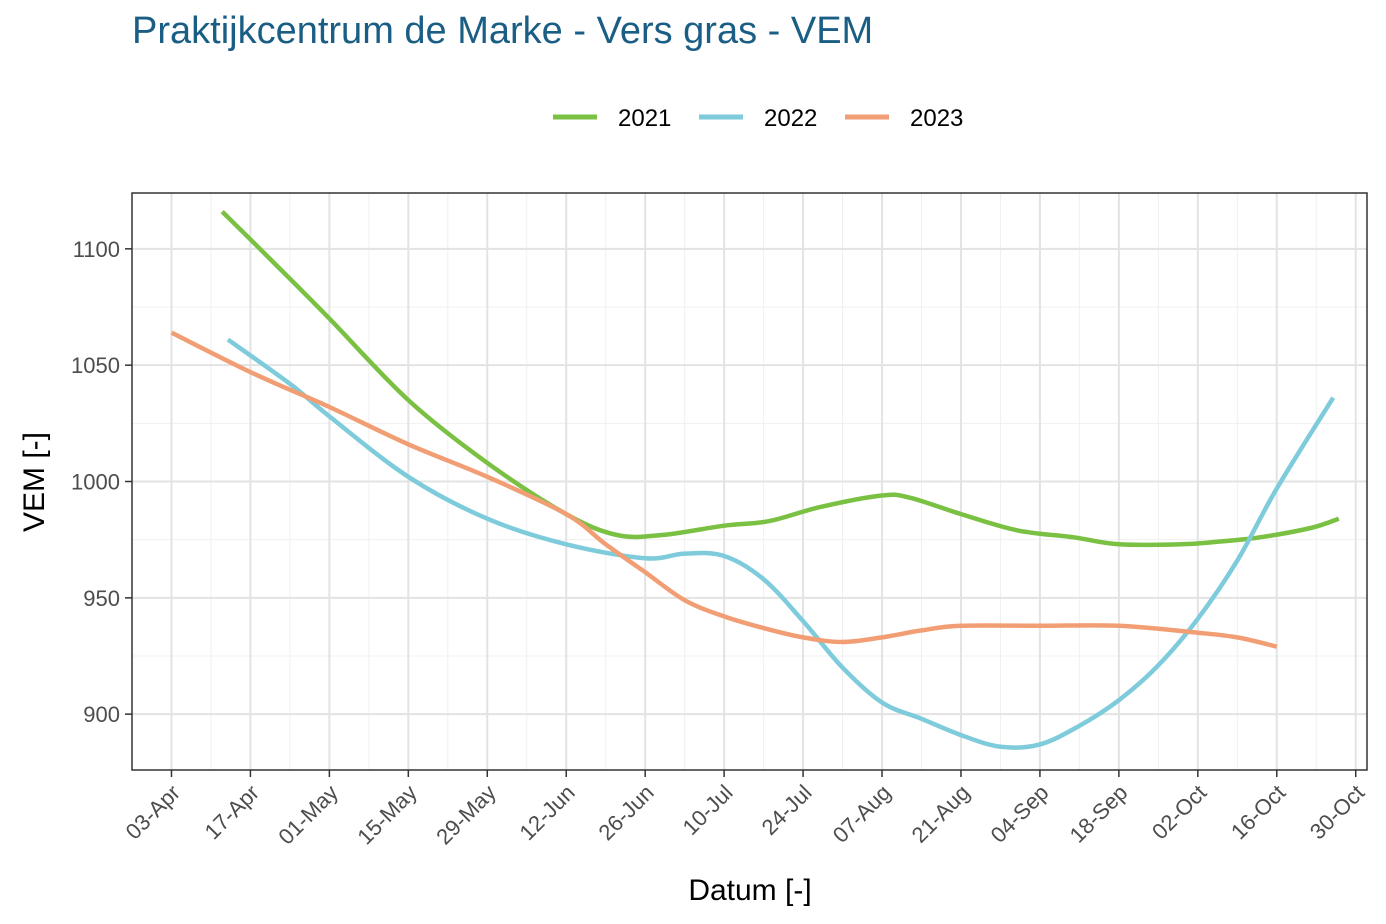  What do you see at coordinates (547, 812) in the screenshot?
I see `x-tick-label: 12-Jun` at bounding box center [547, 812].